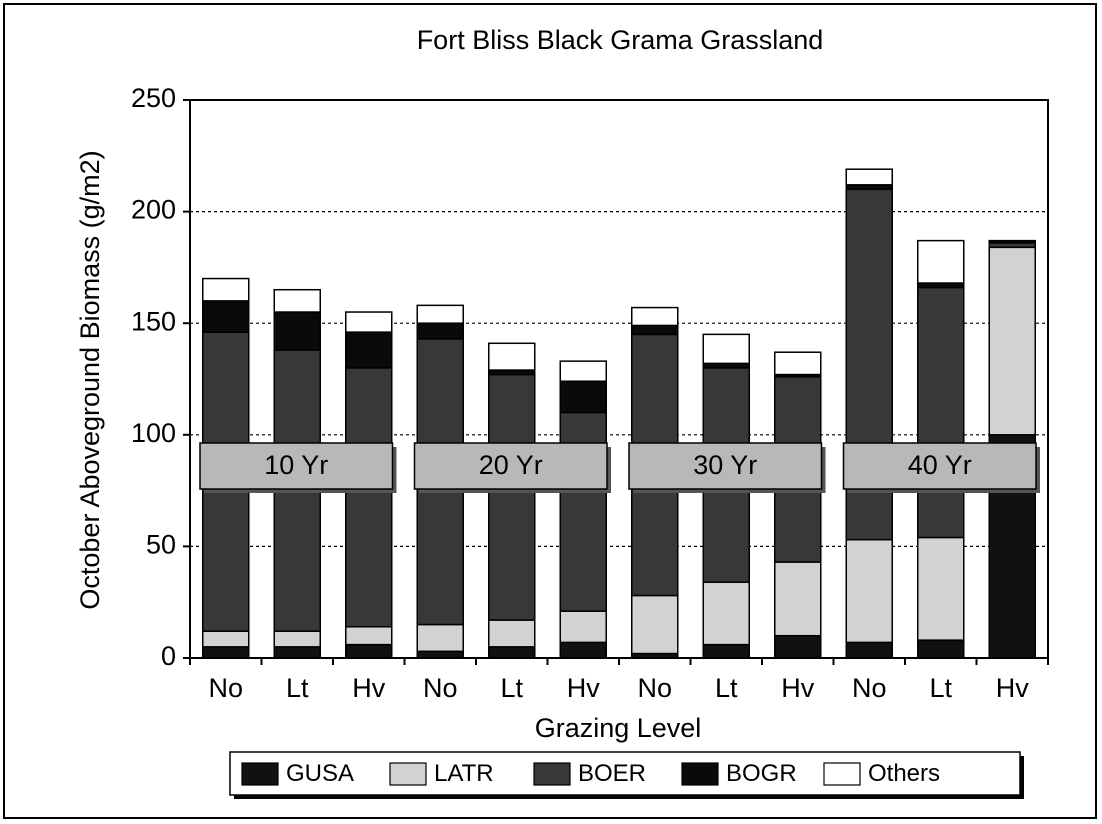  I want to click on annotation: 30 Yr, so click(725, 465).